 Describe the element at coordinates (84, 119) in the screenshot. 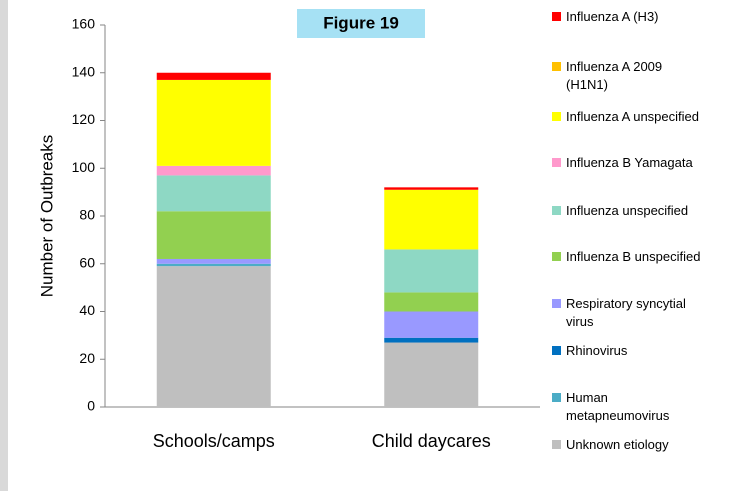

I see `y-tick-label: 120` at that location.